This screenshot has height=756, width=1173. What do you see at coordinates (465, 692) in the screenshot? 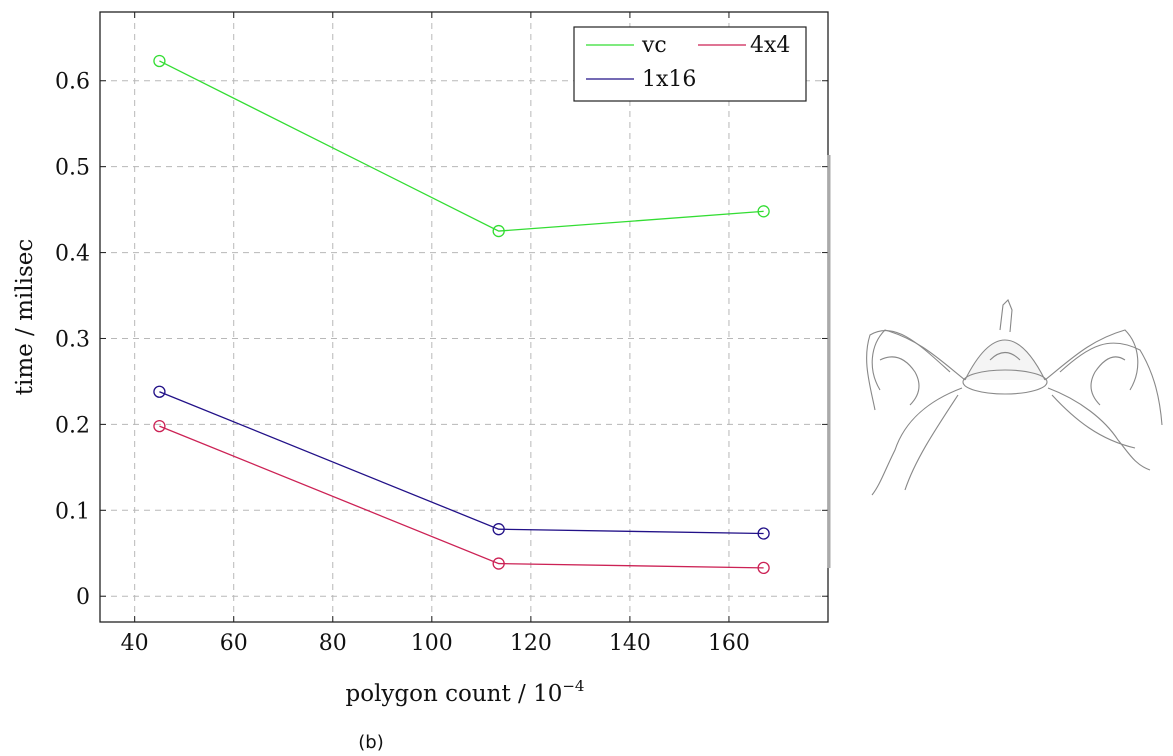
I see `x-axis-label: polygon count / 10−4` at bounding box center [465, 692].